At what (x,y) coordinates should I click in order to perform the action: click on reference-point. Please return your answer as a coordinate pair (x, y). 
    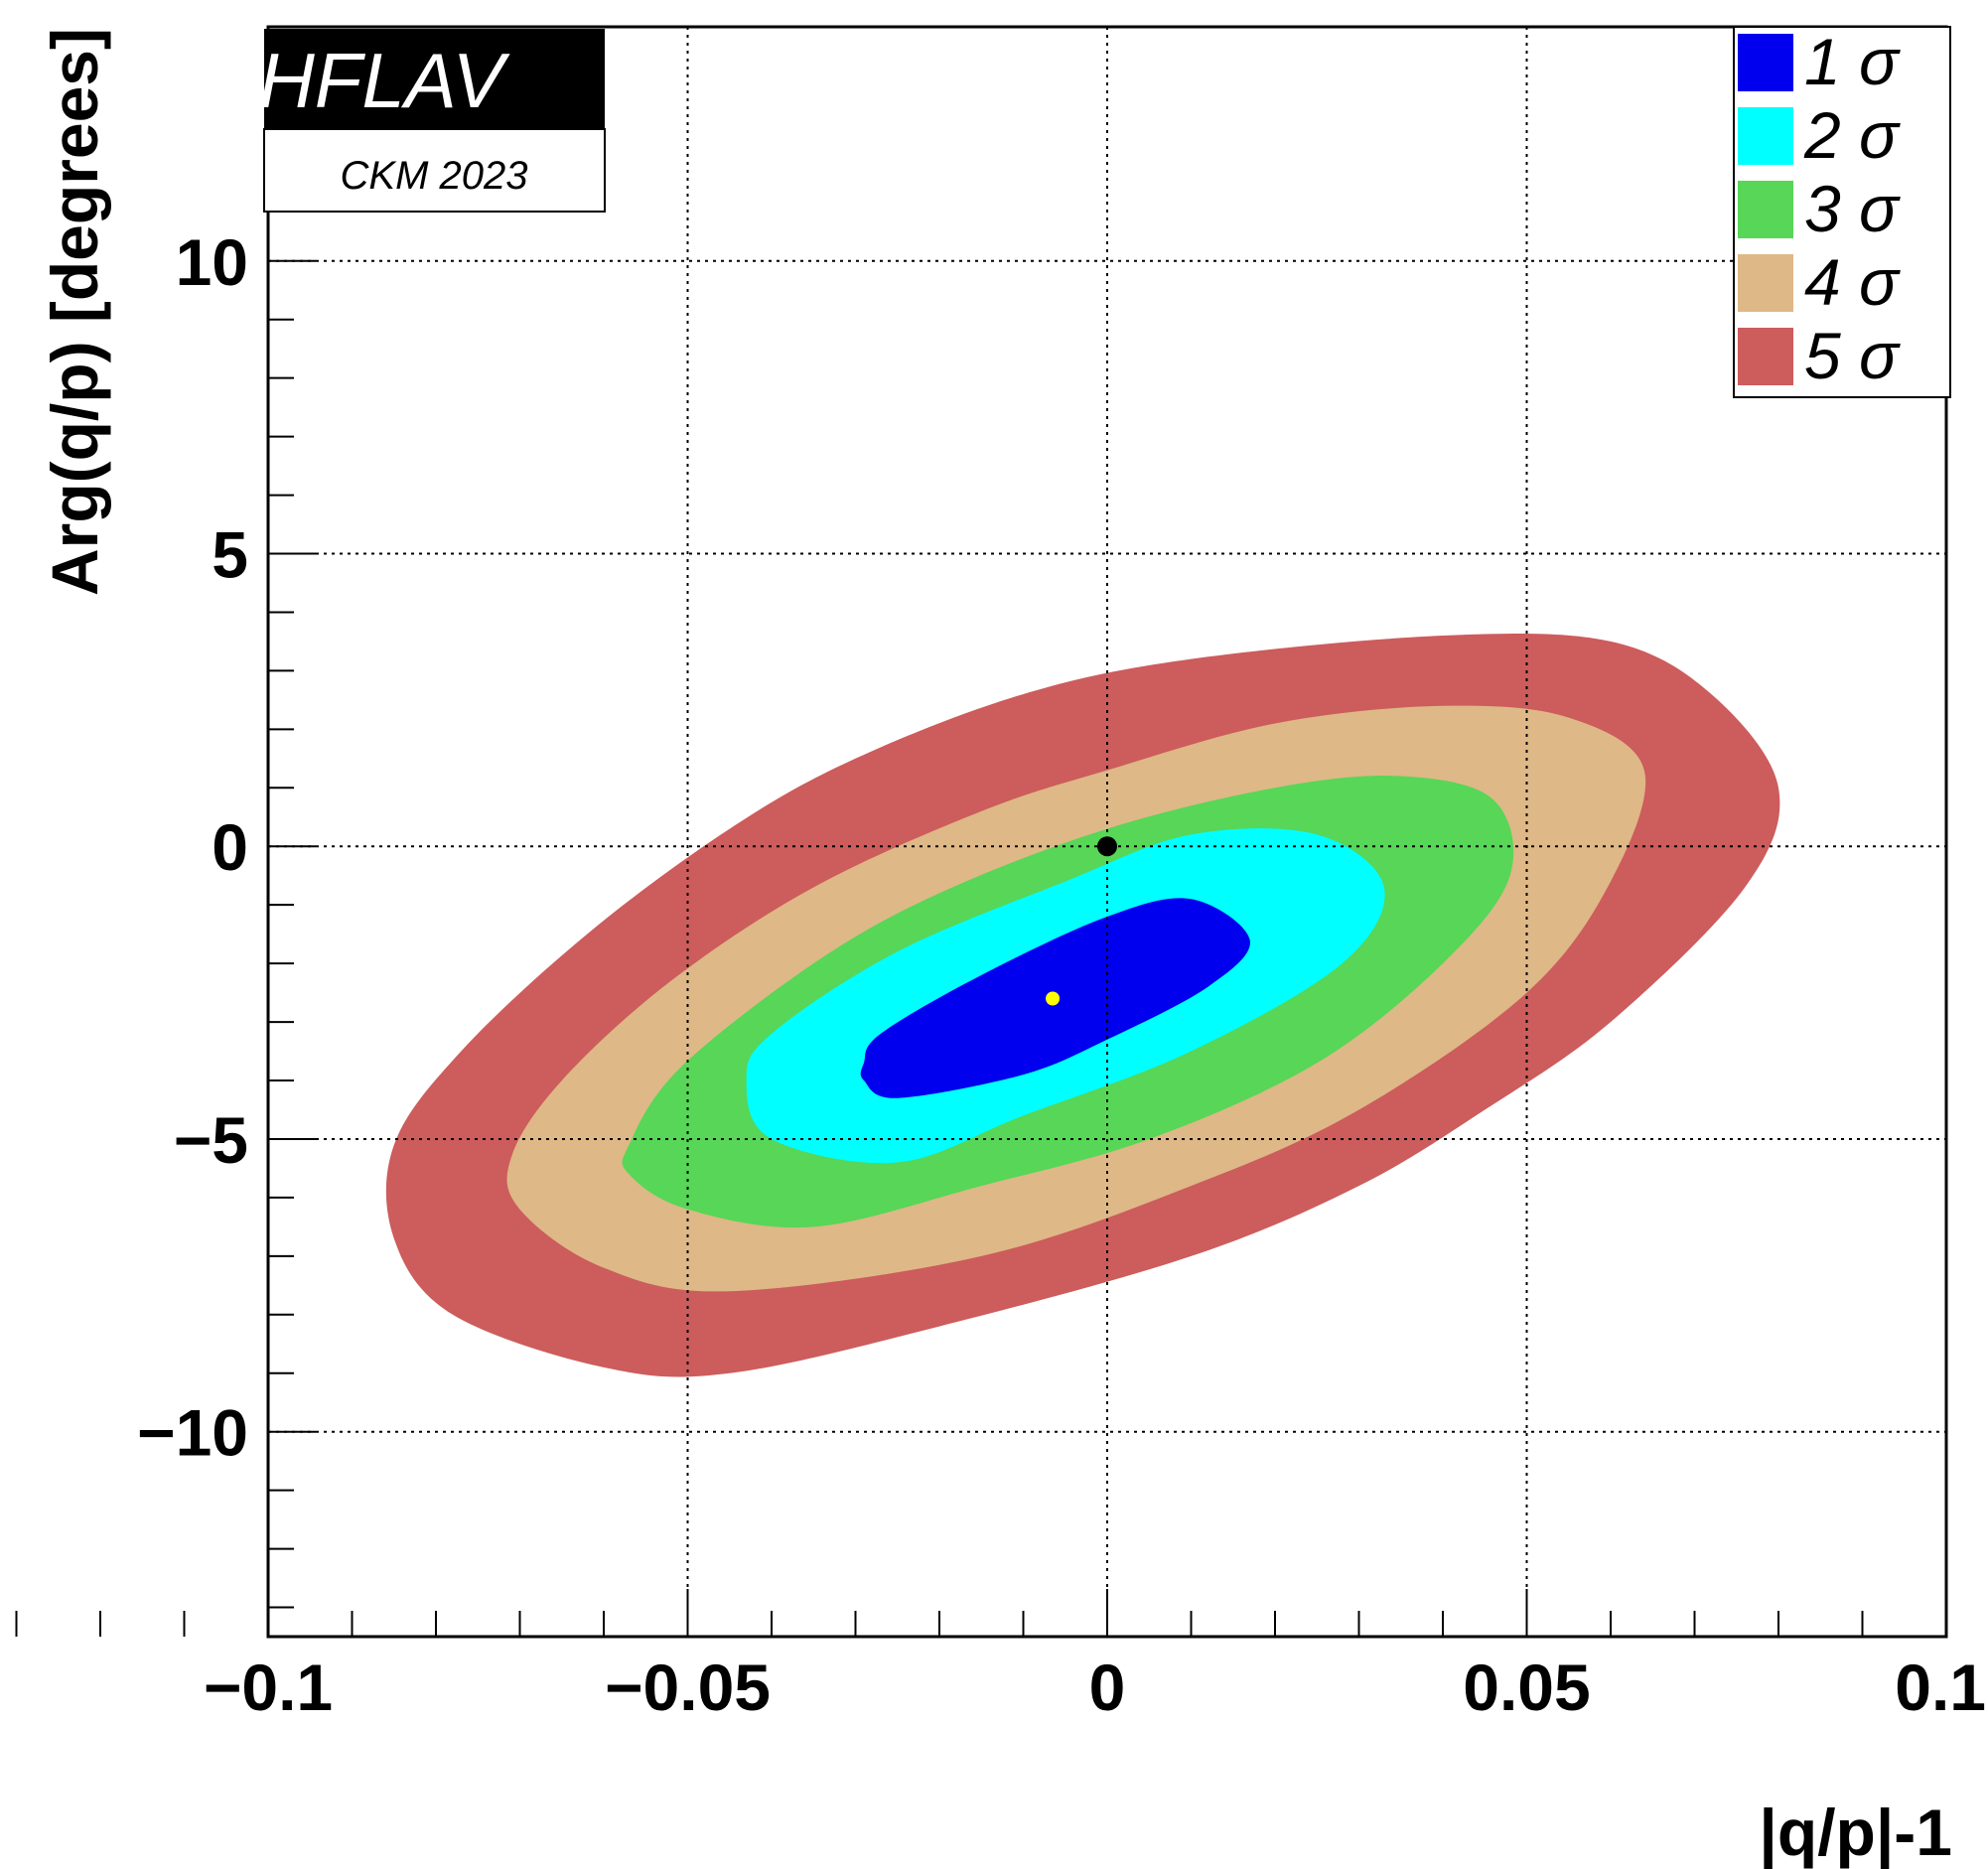
    Looking at the image, I should click on (1107, 846).